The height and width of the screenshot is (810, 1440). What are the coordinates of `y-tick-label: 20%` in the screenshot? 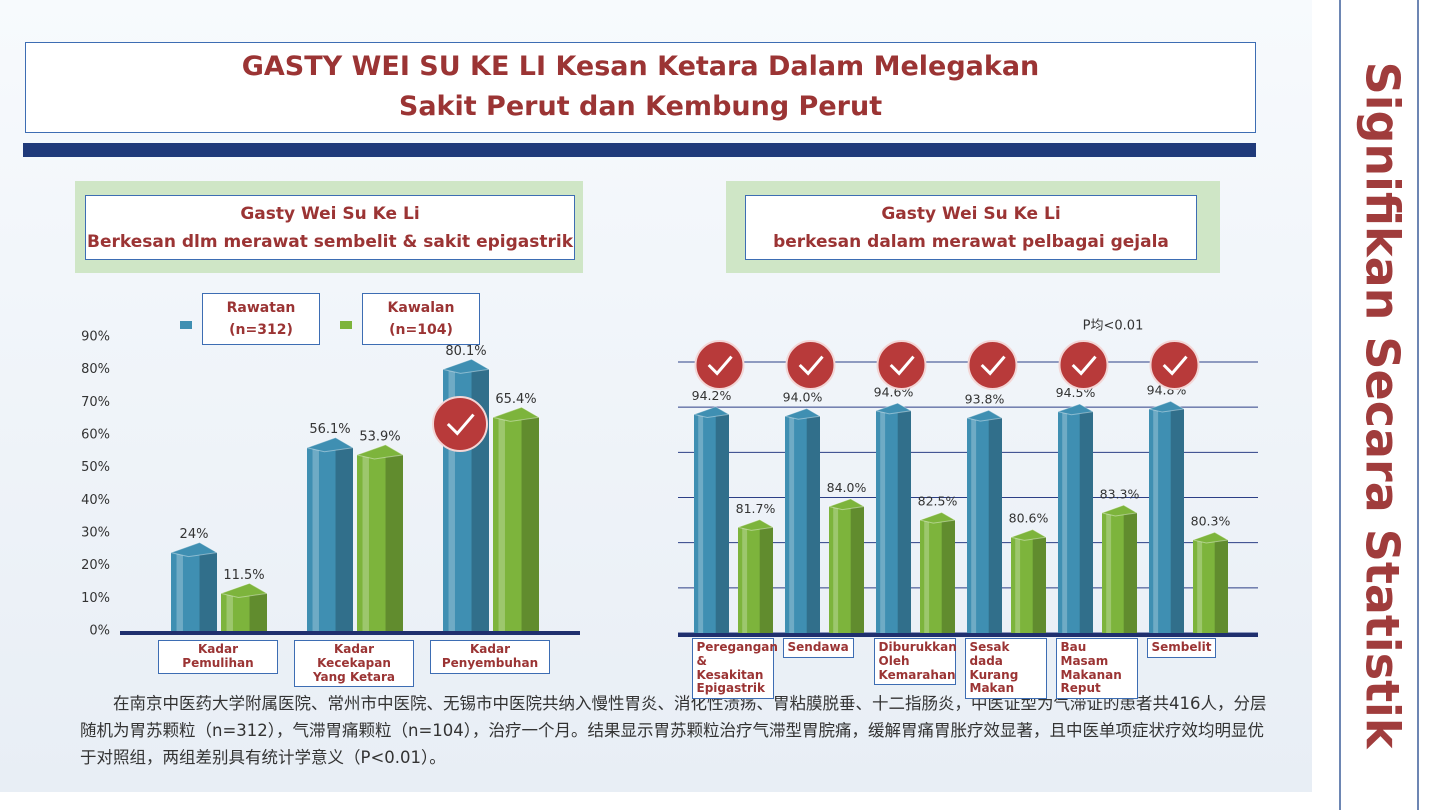 It's located at (95, 565).